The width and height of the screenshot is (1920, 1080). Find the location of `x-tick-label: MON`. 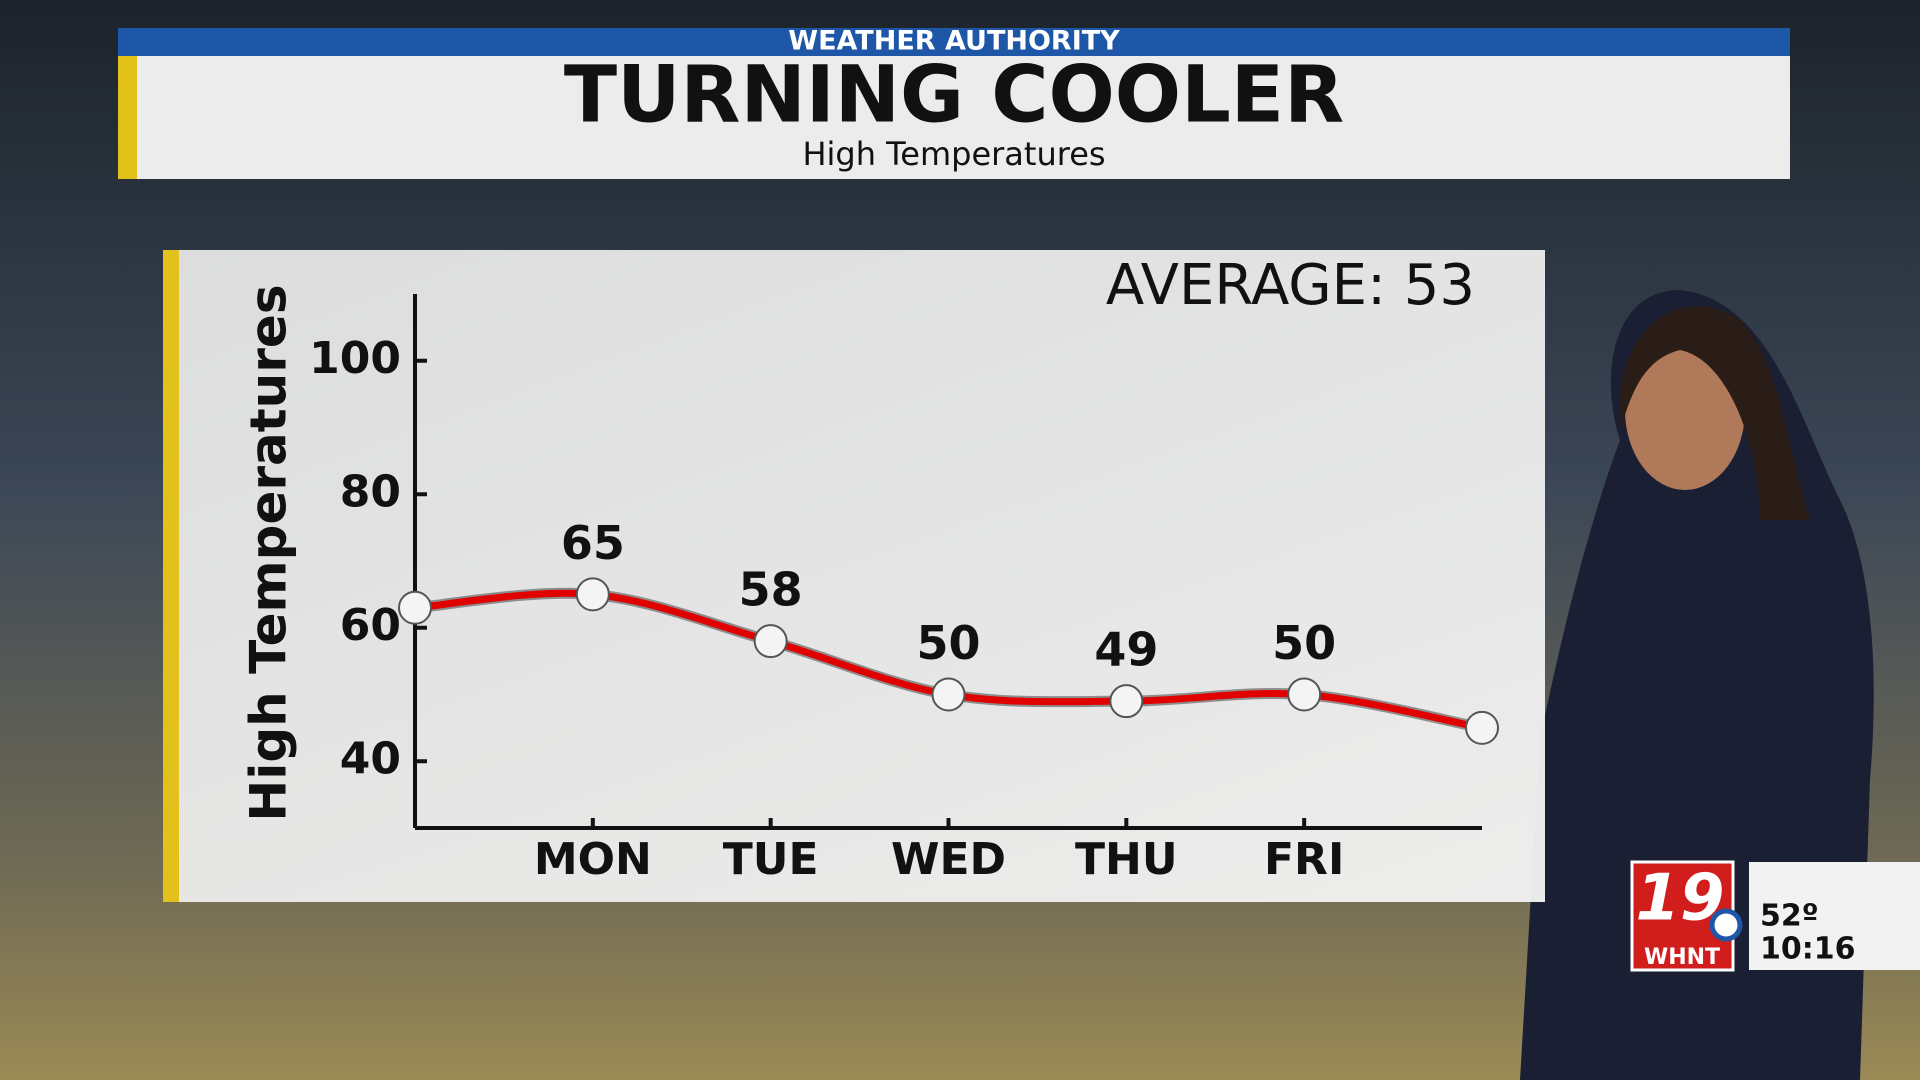

x-tick-label: MON is located at coordinates (593, 859).